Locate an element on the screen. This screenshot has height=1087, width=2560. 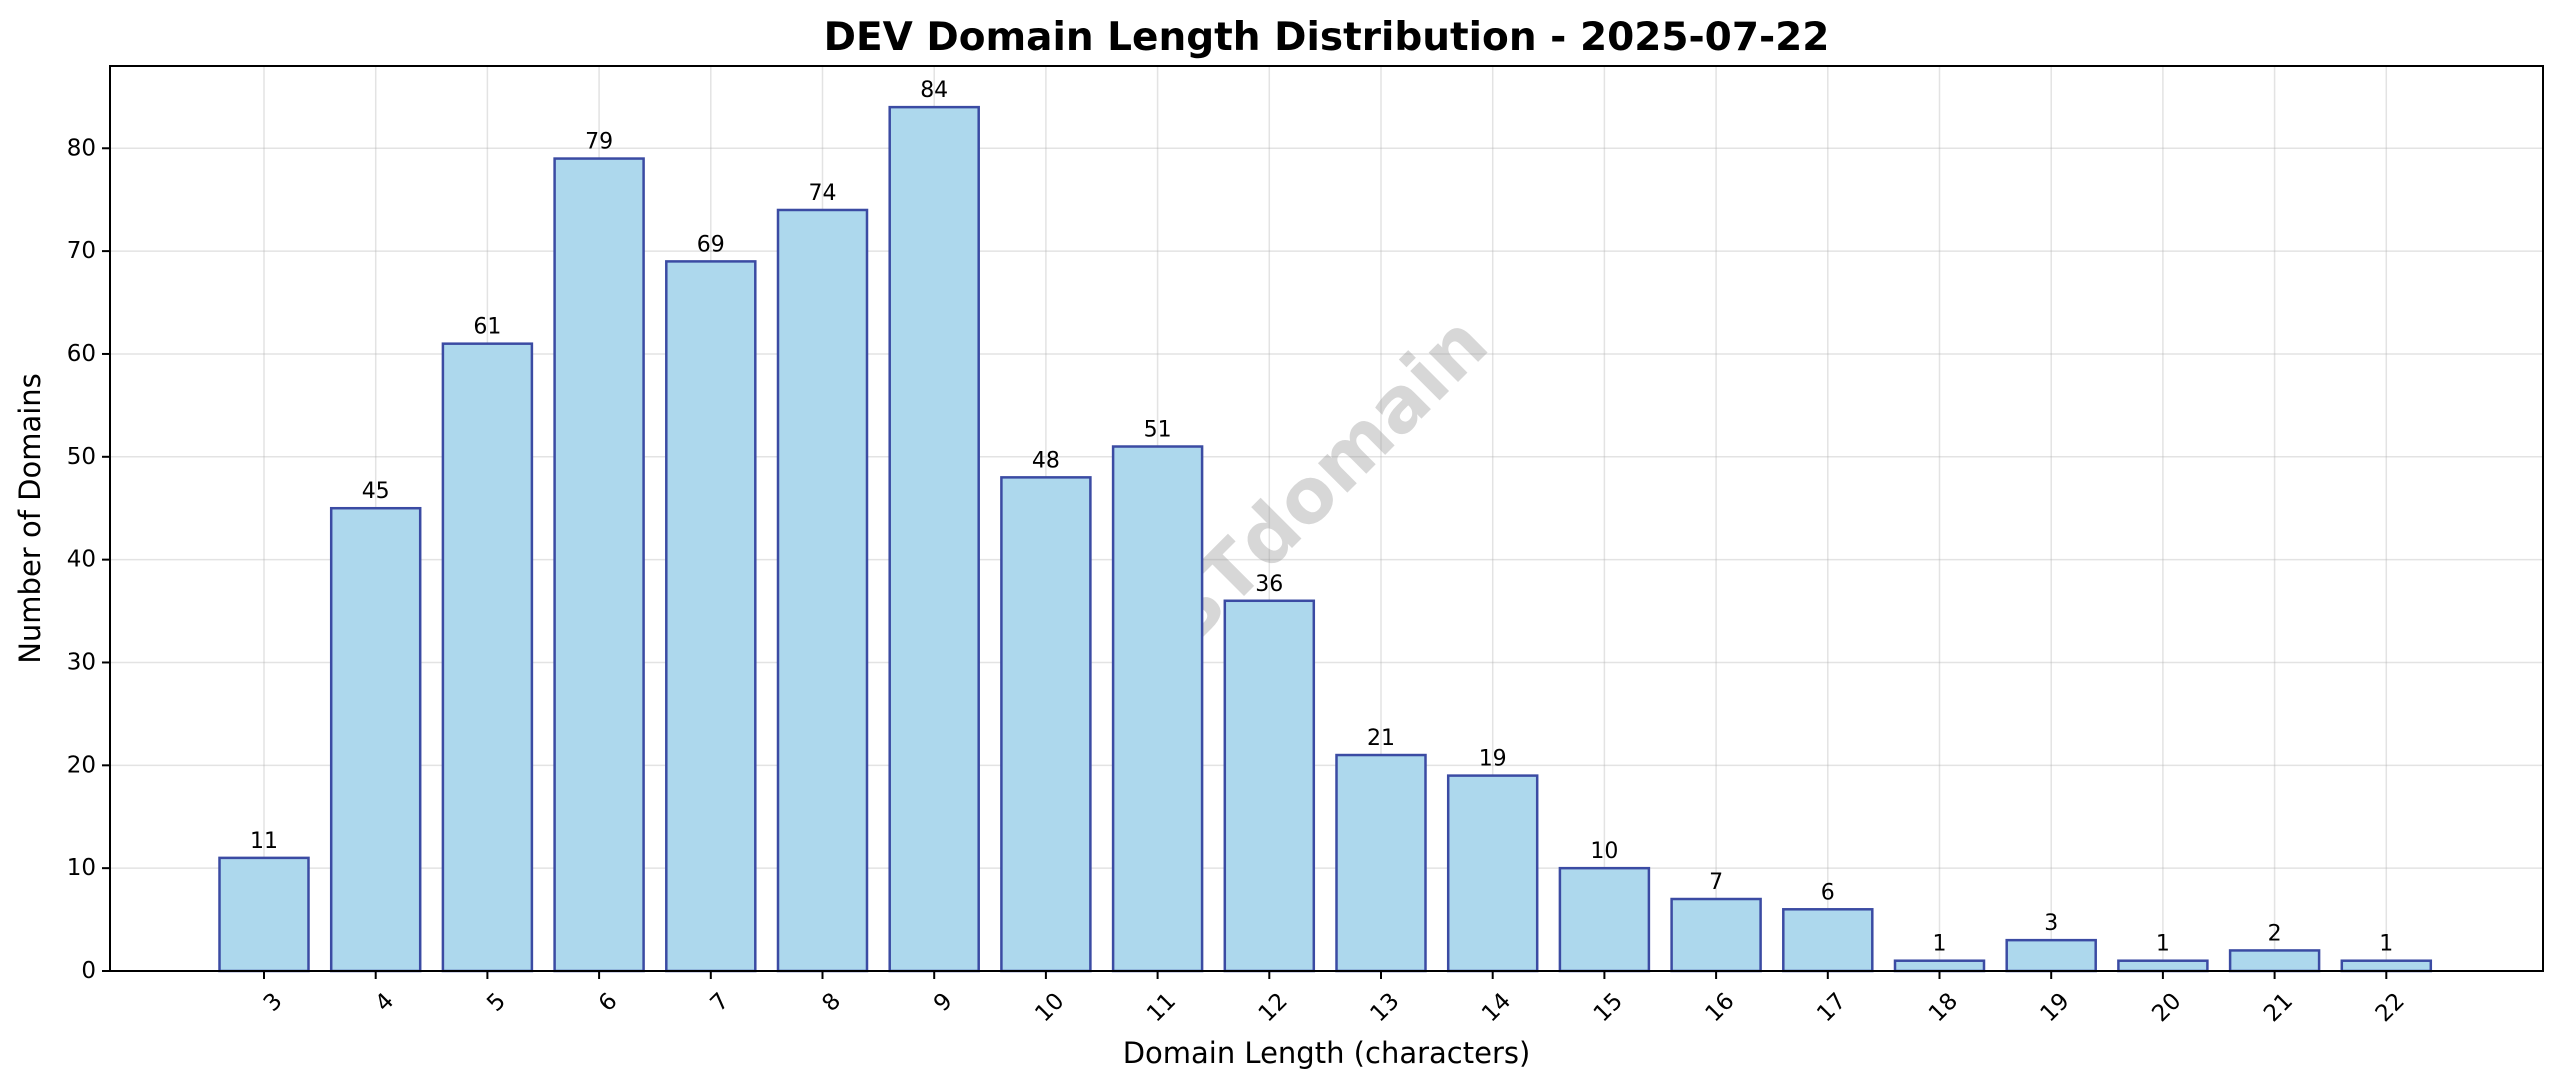
data-label-5: 61 is located at coordinates (487, 327).